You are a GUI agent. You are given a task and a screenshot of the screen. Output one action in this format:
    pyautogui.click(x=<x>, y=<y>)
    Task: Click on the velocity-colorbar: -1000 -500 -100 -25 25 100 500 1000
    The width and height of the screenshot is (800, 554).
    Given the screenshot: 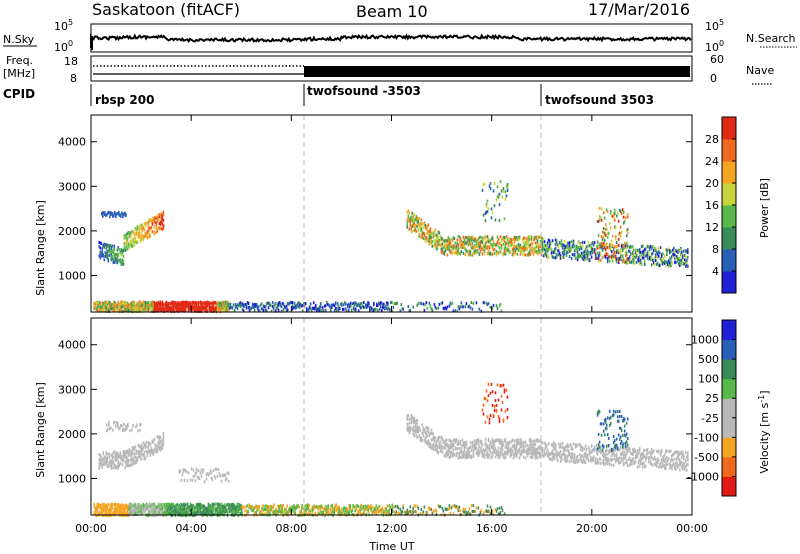 What is the action you would take?
    pyautogui.click(x=712, y=408)
    